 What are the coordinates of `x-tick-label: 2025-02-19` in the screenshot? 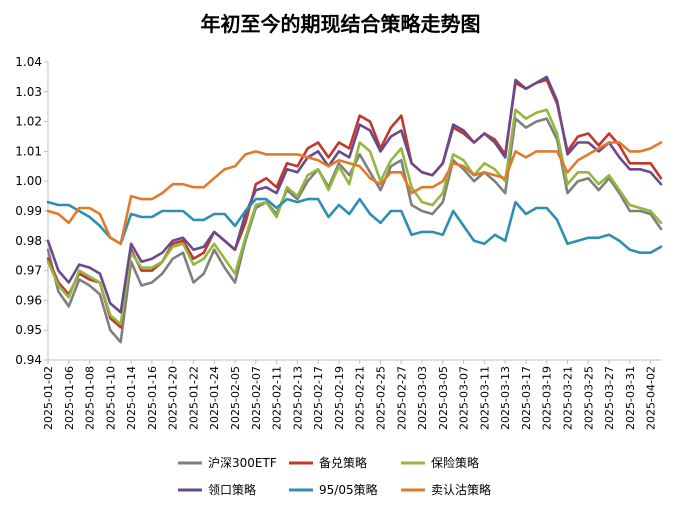 It's located at (339, 398).